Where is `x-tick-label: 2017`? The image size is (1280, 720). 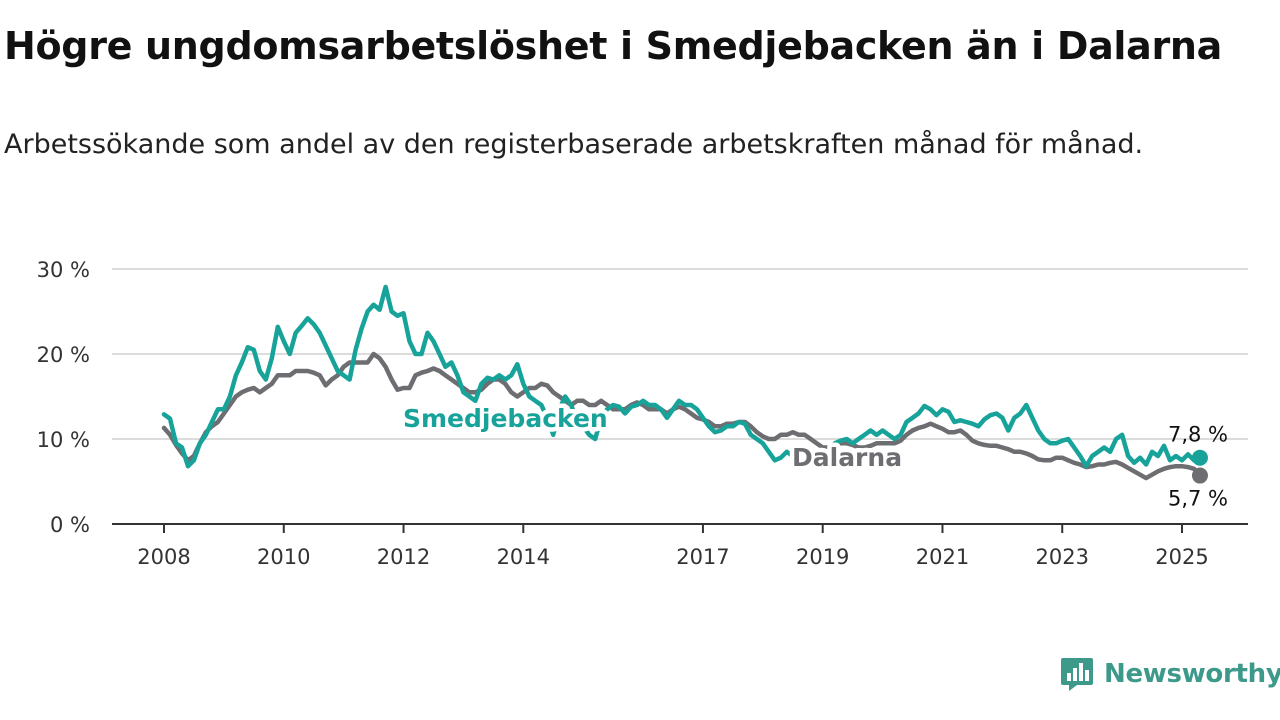
x-tick-label: 2017 is located at coordinates (702, 557).